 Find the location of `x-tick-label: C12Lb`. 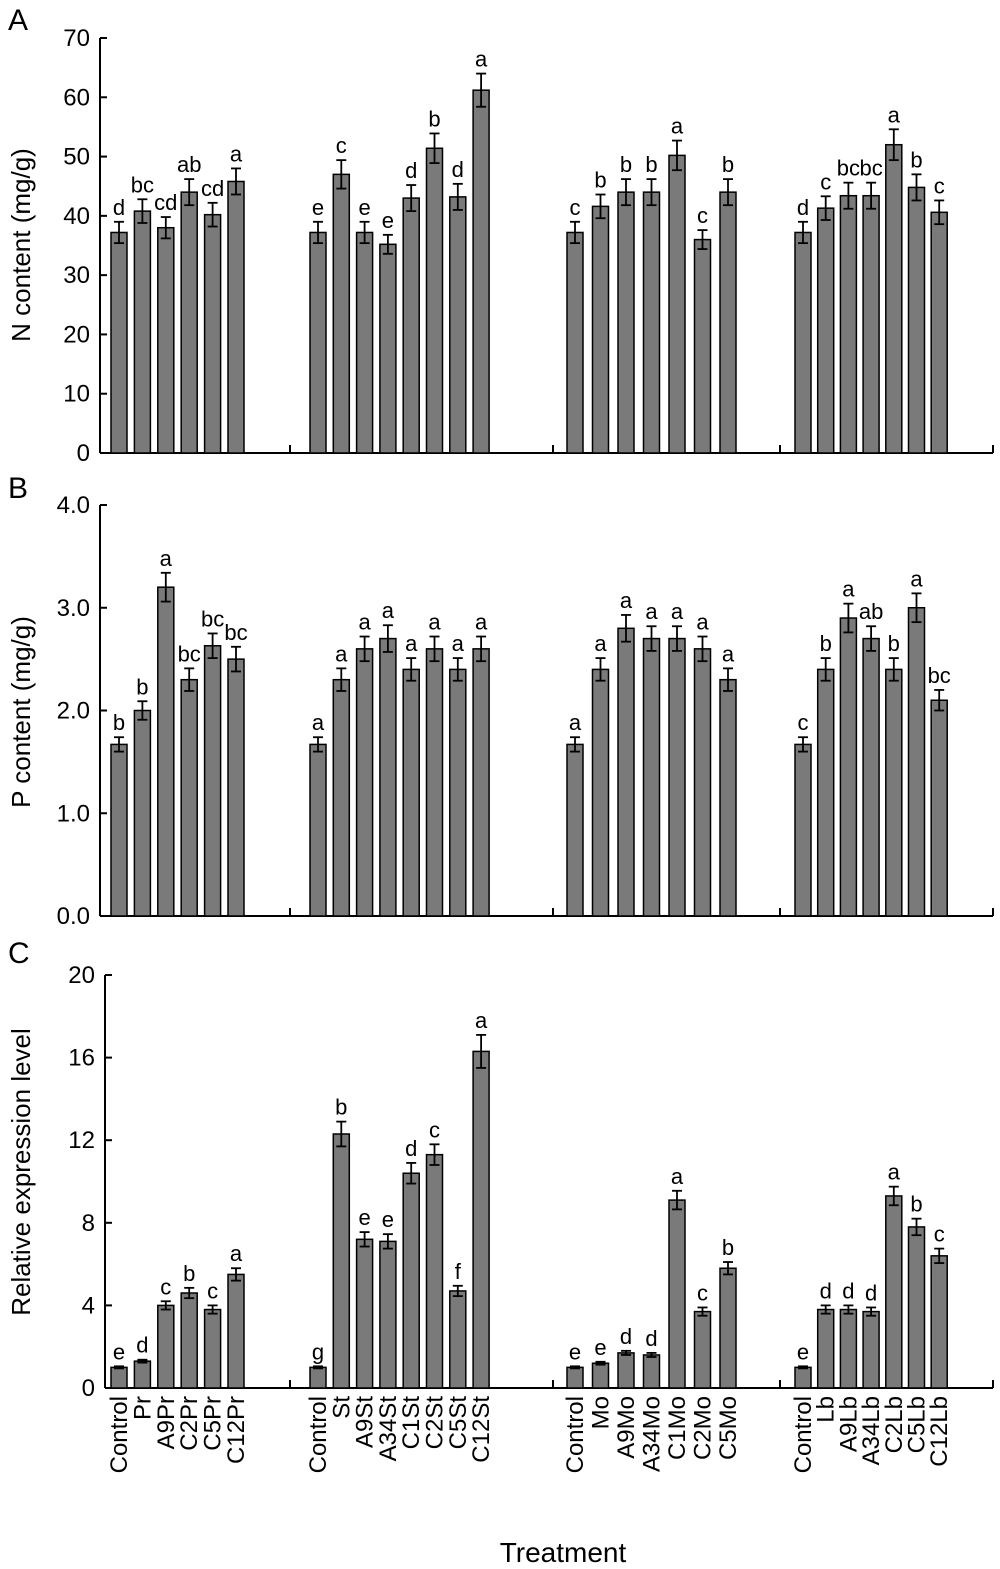

x-tick-label: C12Lb is located at coordinates (939, 1431).